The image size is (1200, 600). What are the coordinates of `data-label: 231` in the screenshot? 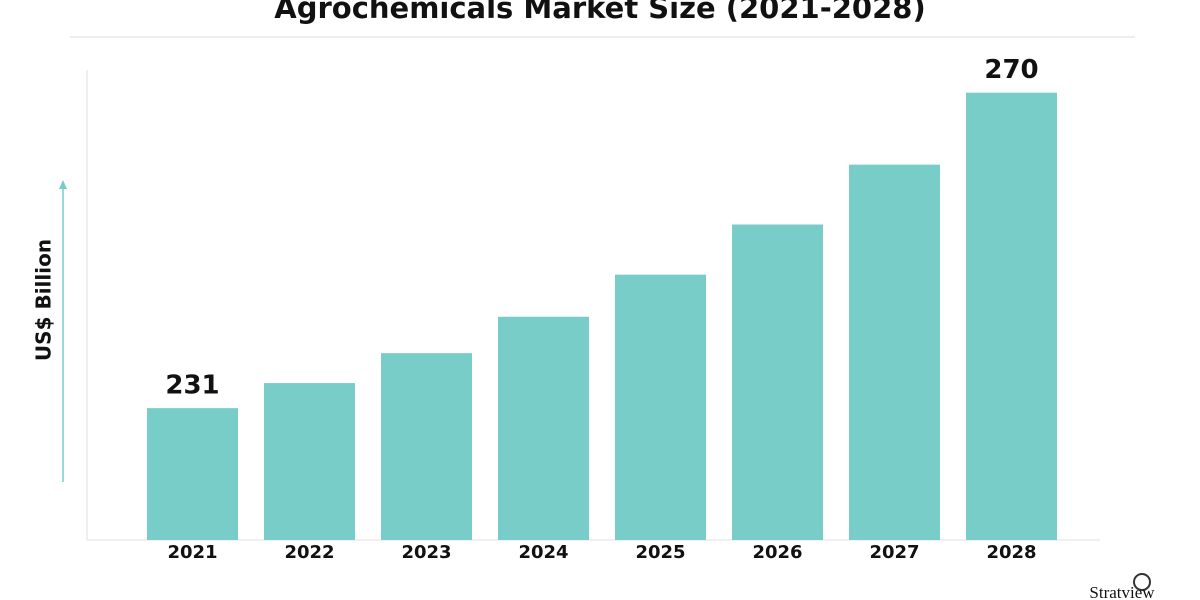 It's located at (192, 386).